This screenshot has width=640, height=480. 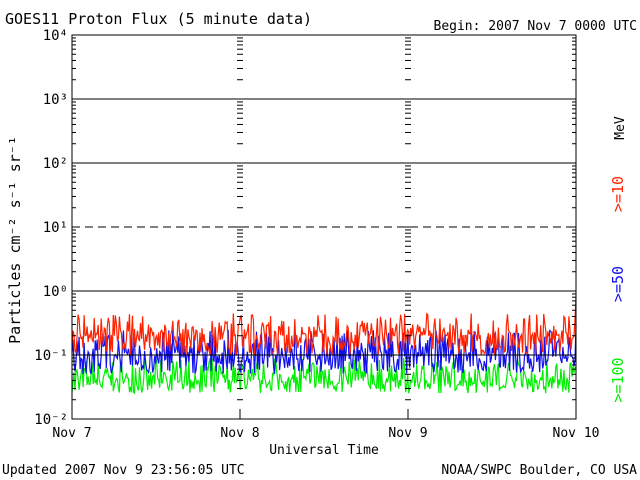 What do you see at coordinates (539, 470) in the screenshot?
I see `source-credit: NOAA/SWPC Boulder, CO USA` at bounding box center [539, 470].